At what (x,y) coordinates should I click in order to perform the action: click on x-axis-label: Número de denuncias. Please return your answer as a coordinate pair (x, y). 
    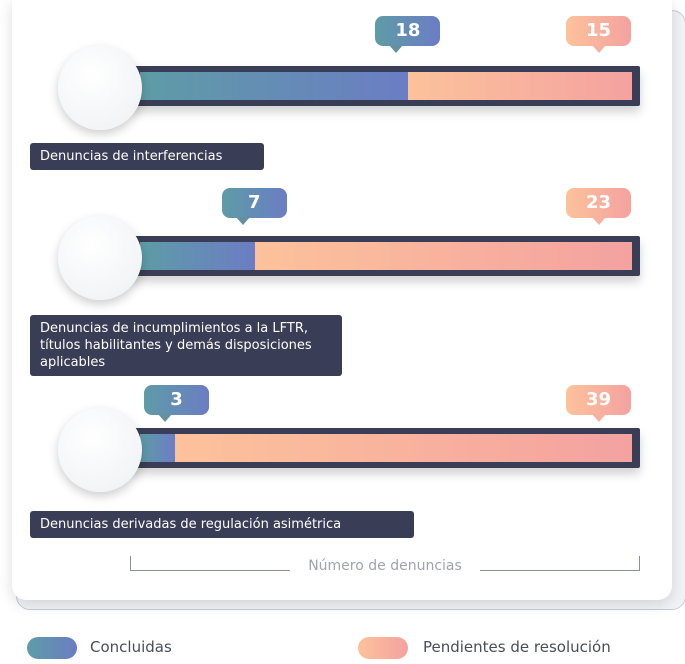
    Looking at the image, I should click on (385, 566).